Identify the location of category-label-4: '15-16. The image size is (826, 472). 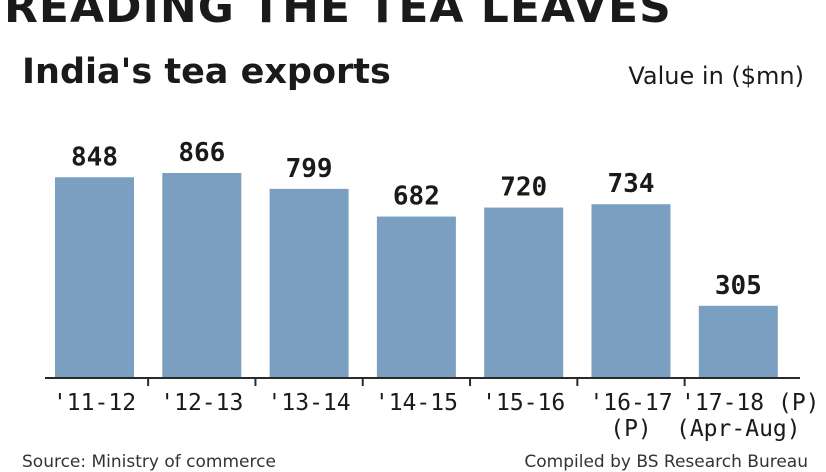
(523, 403).